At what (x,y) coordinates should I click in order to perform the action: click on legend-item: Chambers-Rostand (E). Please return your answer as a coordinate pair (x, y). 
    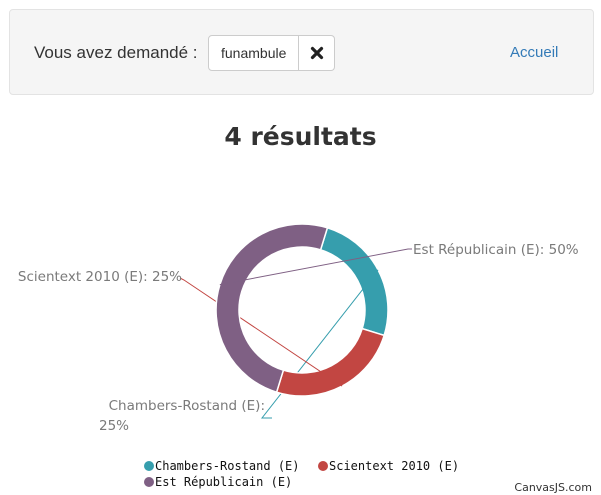
    Looking at the image, I should click on (222, 466).